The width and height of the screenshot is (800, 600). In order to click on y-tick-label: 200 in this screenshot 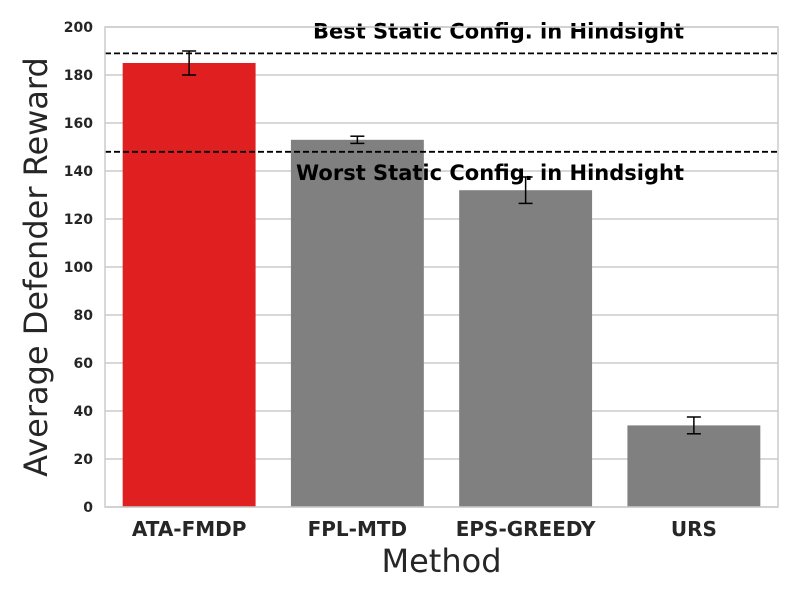, I will do `click(78, 28)`.